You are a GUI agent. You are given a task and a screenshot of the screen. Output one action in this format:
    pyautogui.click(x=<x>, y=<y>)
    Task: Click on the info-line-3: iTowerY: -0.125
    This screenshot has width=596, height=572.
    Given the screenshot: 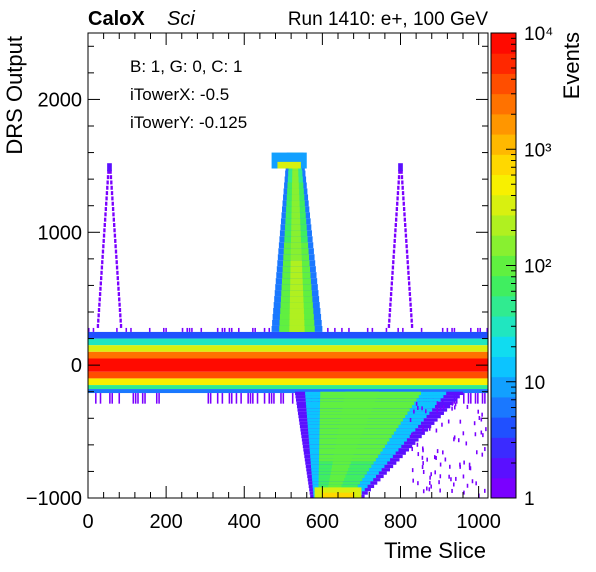 What is the action you would take?
    pyautogui.click(x=188, y=122)
    